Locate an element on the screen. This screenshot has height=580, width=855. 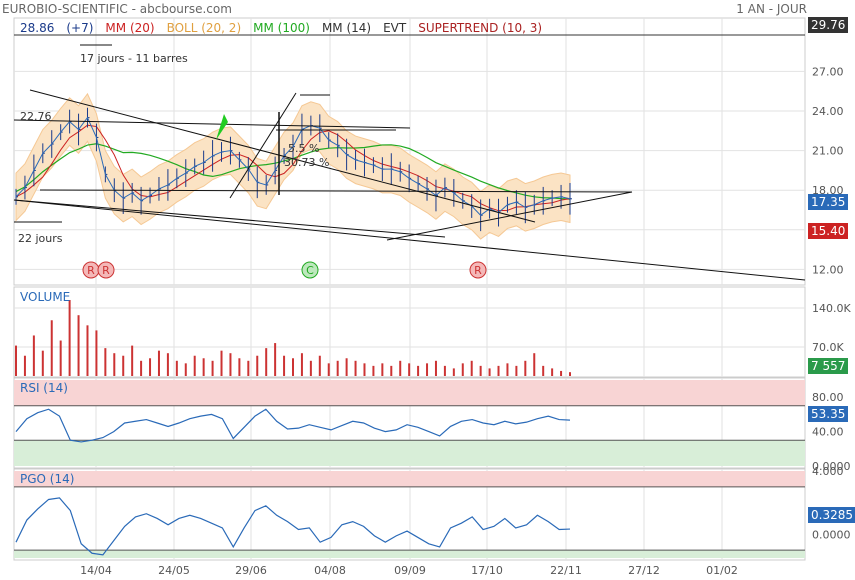
x-tick-label: 17/10 is located at coordinates (487, 570).